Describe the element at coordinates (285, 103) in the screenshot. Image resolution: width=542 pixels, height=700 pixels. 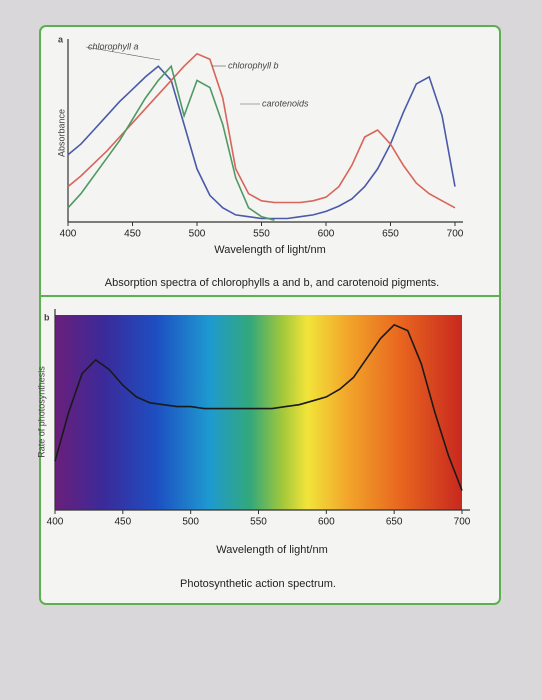
I see `series-name: carotenoids` at that location.